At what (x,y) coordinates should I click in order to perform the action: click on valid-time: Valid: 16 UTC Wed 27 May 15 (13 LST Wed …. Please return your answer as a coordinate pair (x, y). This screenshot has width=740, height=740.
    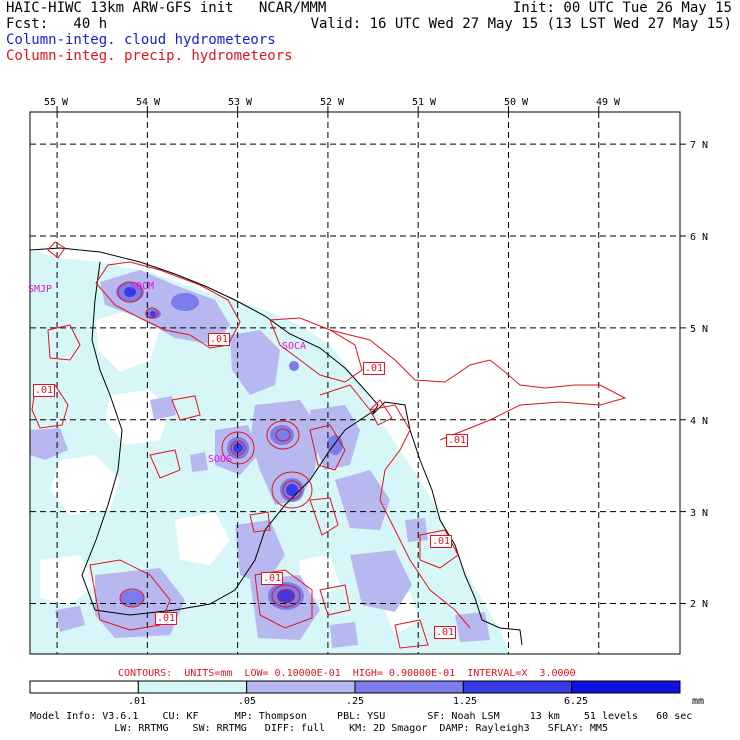
    Looking at the image, I should click on (521, 24).